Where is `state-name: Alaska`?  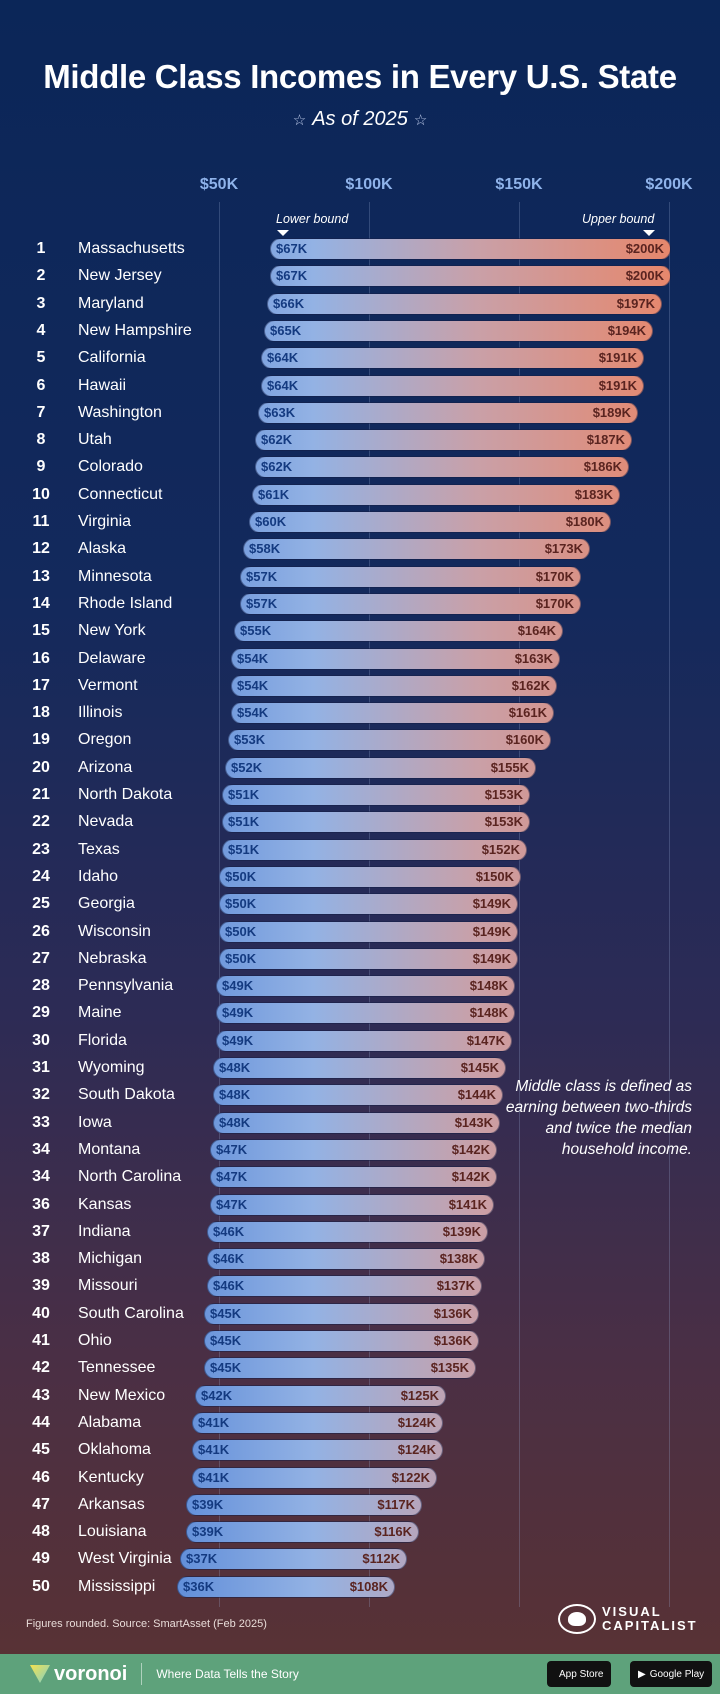 state-name: Alaska is located at coordinates (102, 549).